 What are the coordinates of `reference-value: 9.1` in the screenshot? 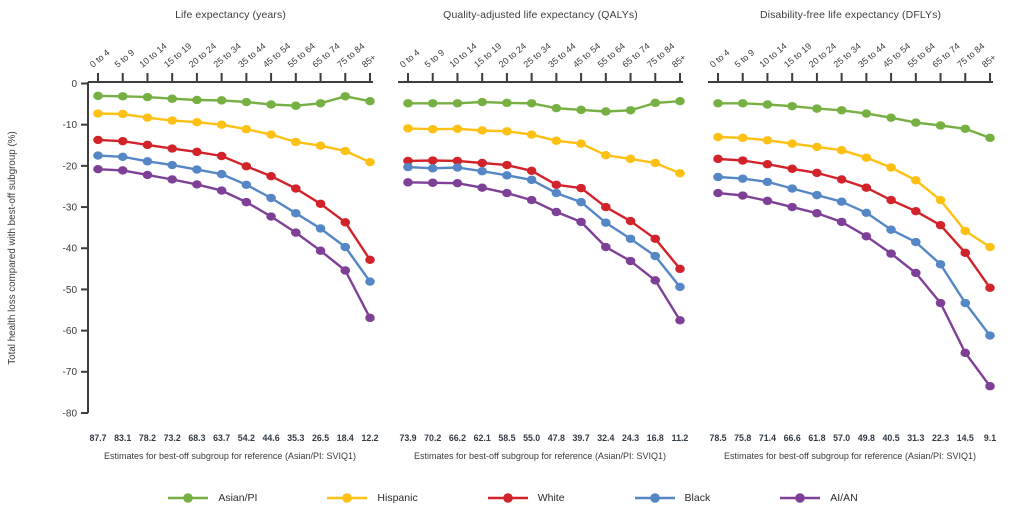 It's located at (990, 438).